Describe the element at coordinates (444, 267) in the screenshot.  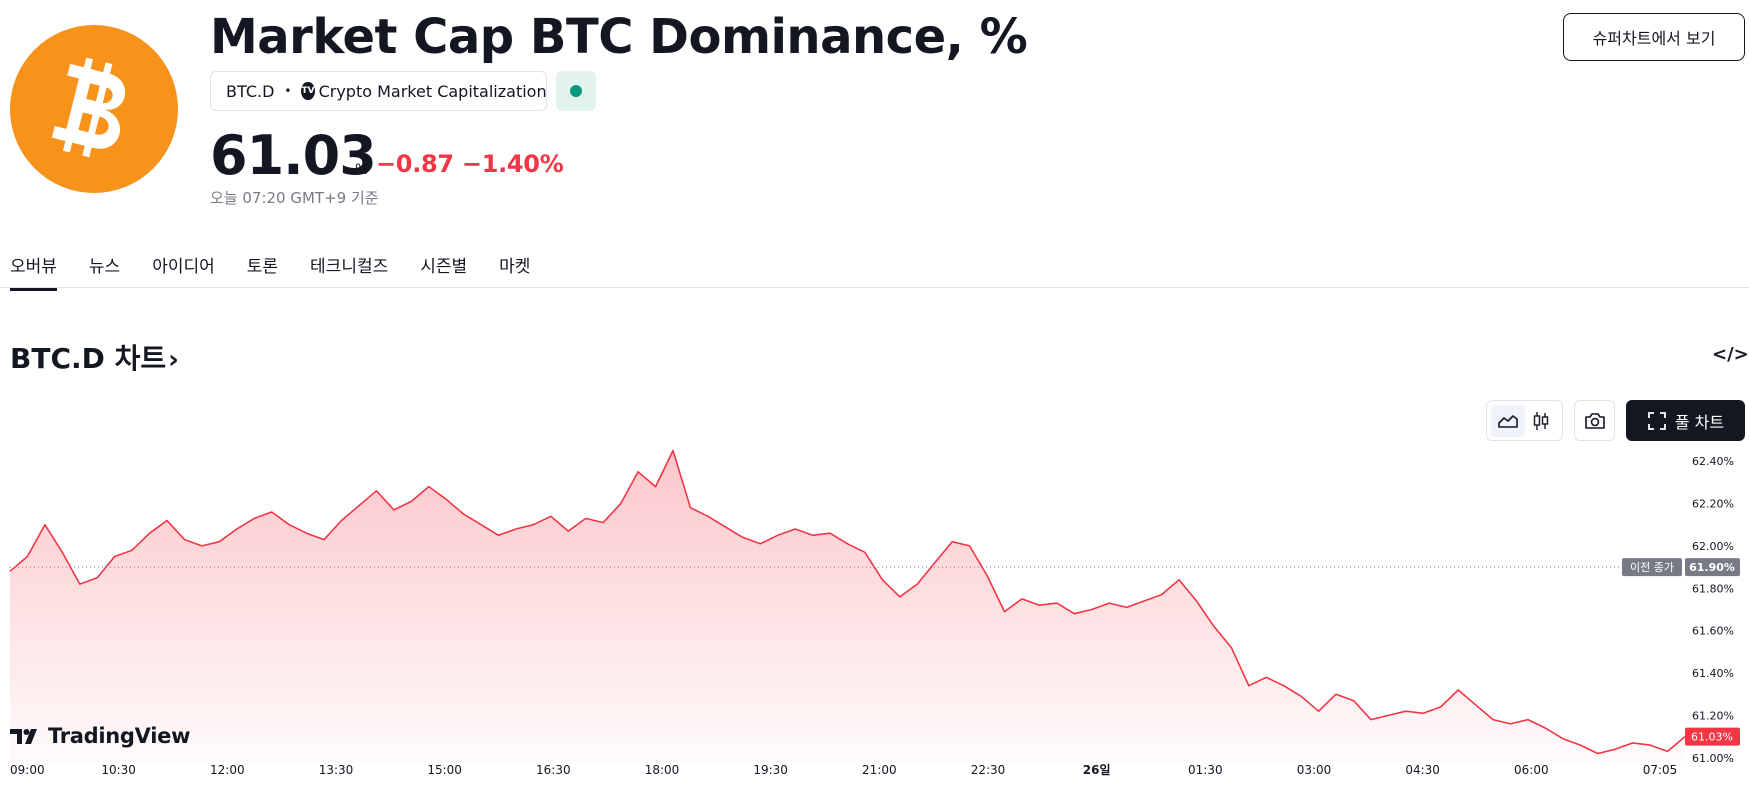
I see `tab-seasonals: 시즌별` at that location.